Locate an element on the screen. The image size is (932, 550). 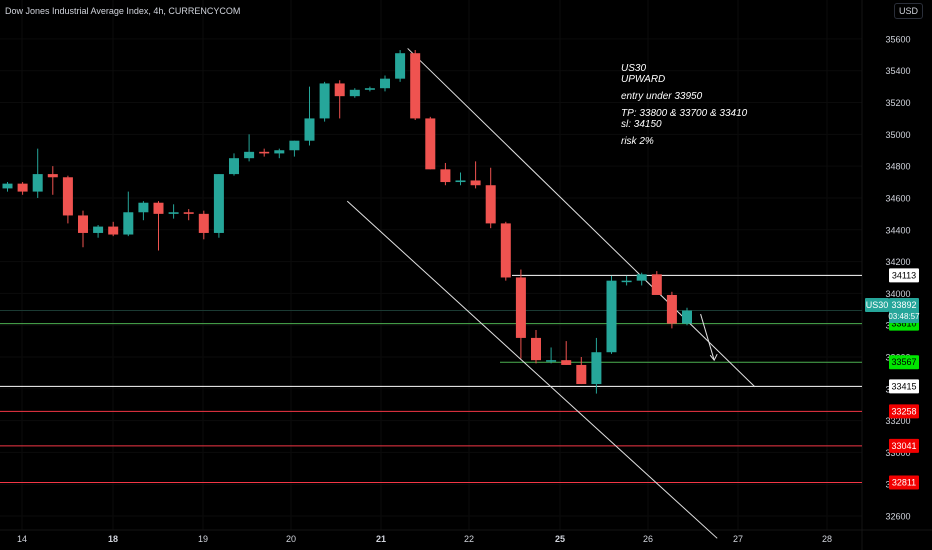
y-tick-label: 35400 is located at coordinates (897, 71).